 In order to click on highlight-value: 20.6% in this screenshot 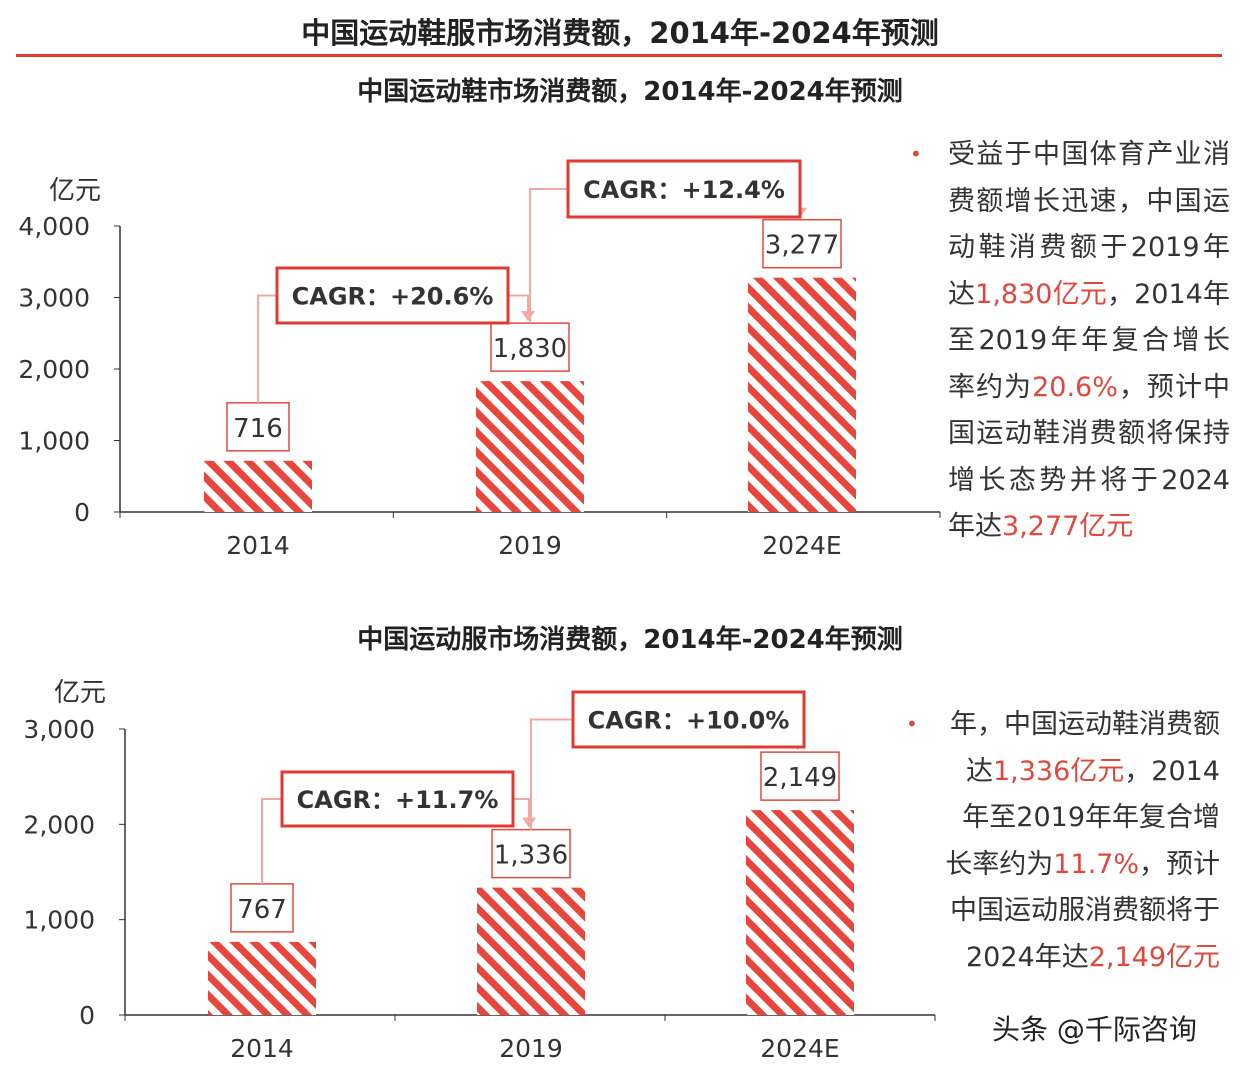, I will do `click(1075, 387)`.